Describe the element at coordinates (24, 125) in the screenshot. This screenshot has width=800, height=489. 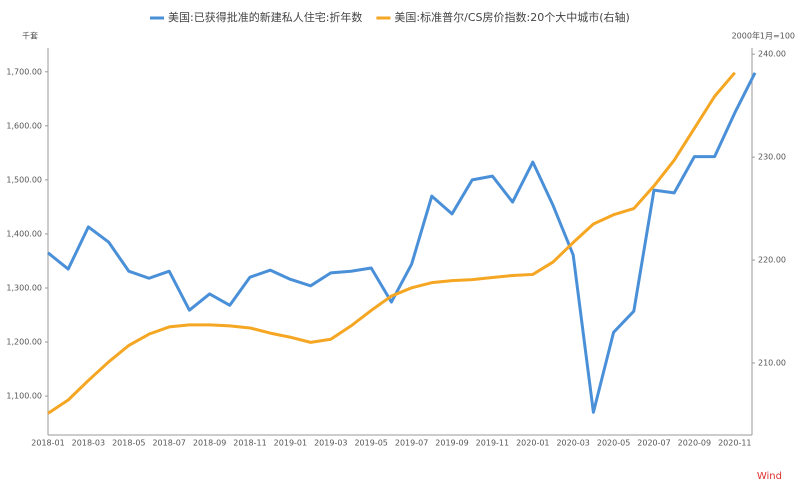
I see `y-tick-label: 1,600.00` at that location.